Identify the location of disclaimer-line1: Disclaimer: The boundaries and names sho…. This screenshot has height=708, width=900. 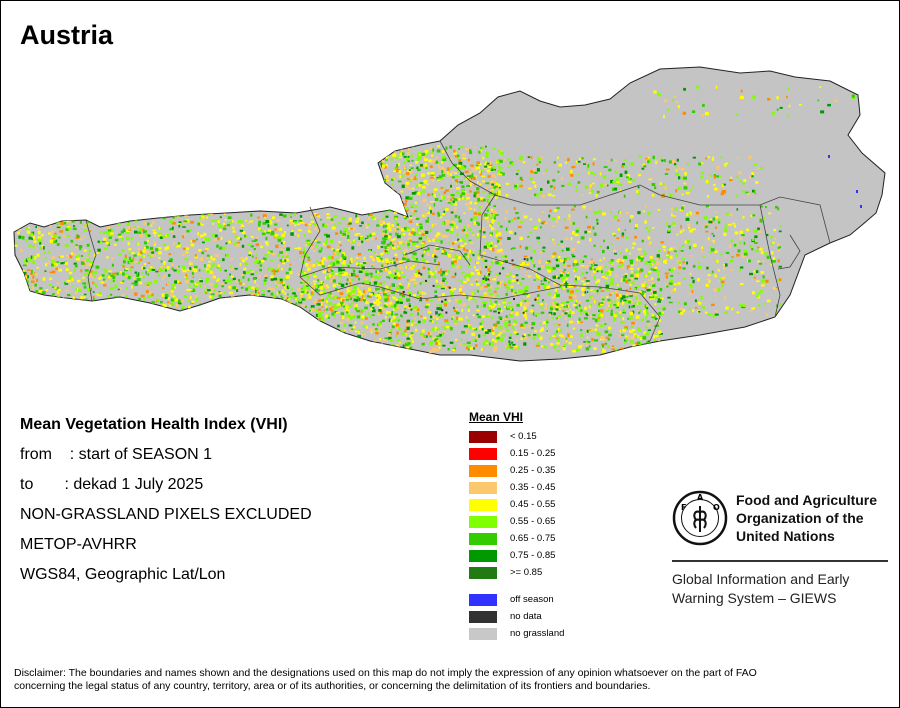
(385, 673).